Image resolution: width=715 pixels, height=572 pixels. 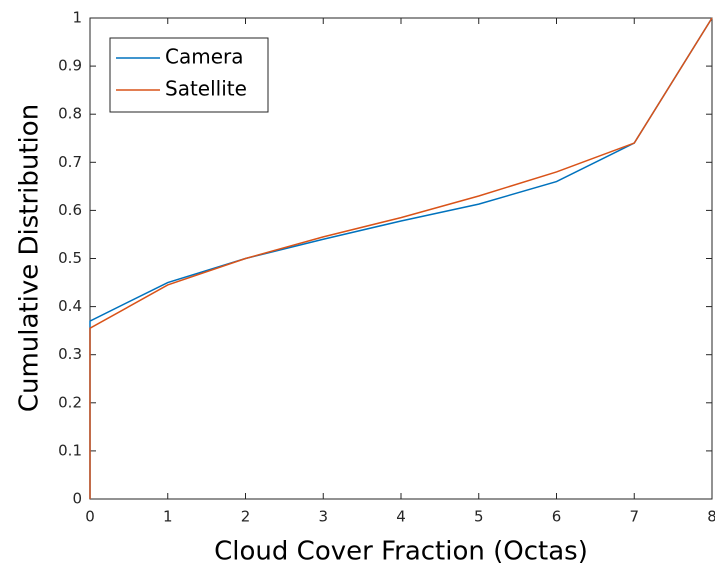 I want to click on y-tick-label: 0.9, so click(x=70, y=66).